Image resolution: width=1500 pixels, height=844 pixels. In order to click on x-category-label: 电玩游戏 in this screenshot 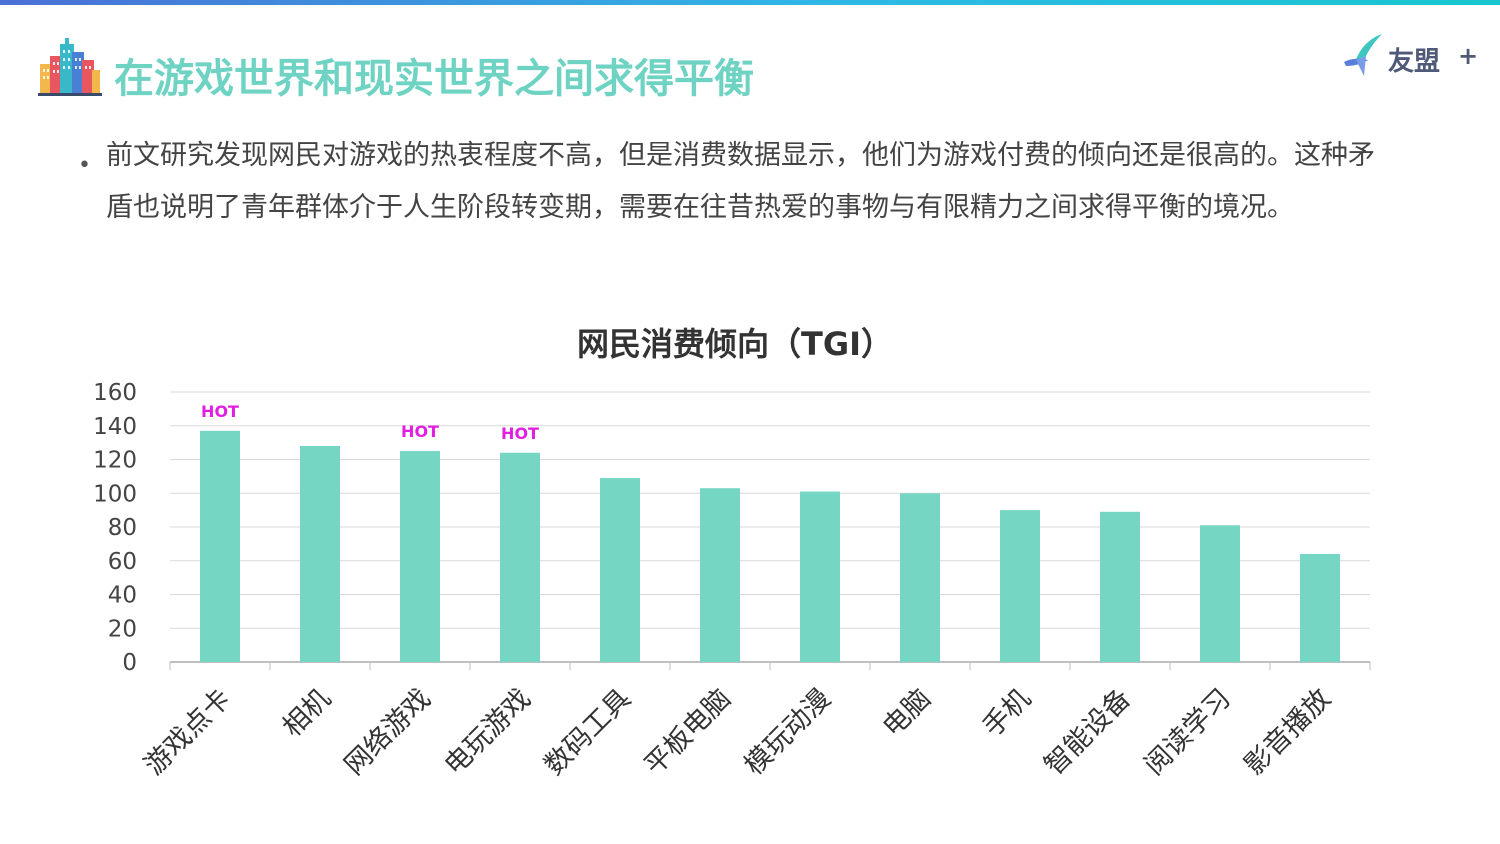, I will do `click(488, 732)`.